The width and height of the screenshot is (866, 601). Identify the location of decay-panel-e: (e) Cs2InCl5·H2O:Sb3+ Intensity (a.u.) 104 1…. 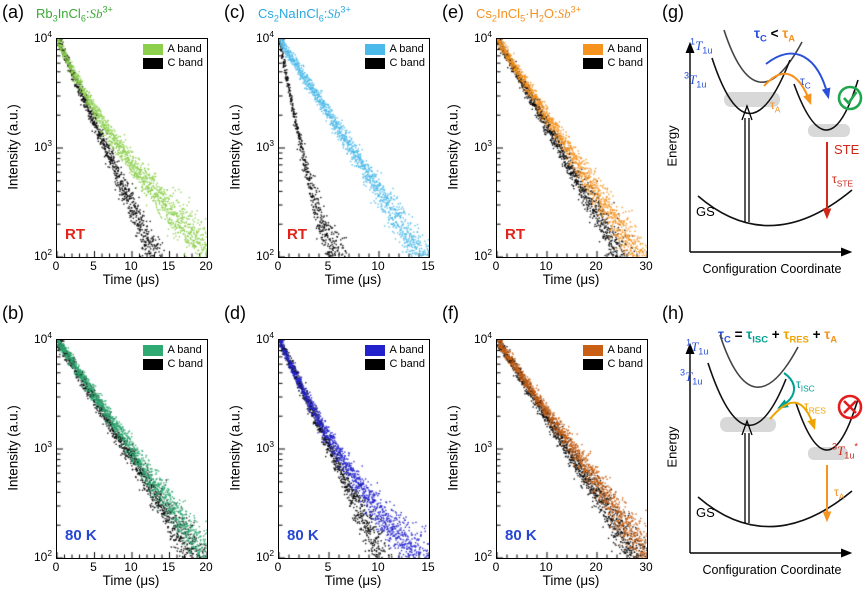
(549, 150).